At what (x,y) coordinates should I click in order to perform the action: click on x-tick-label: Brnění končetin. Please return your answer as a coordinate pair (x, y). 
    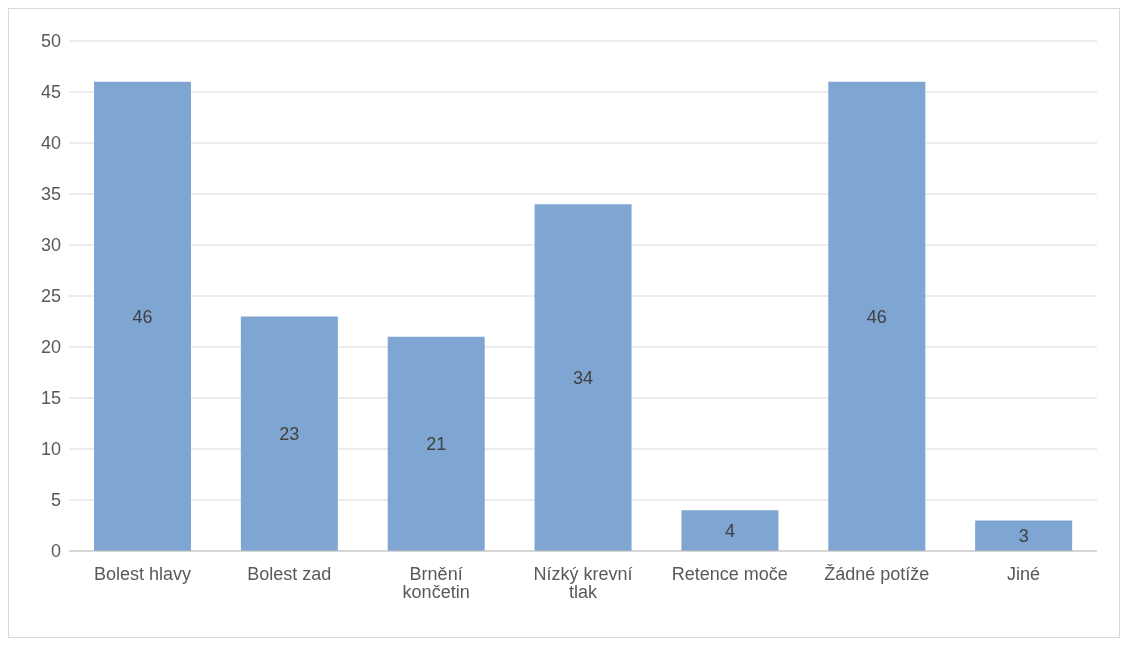
    Looking at the image, I should click on (436, 582).